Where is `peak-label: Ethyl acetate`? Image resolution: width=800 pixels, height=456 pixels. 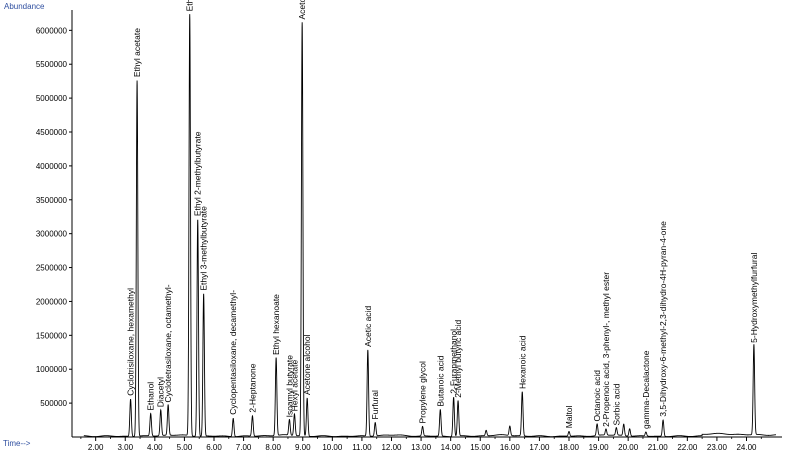 peak-label: Ethyl acetate is located at coordinates (137, 52).